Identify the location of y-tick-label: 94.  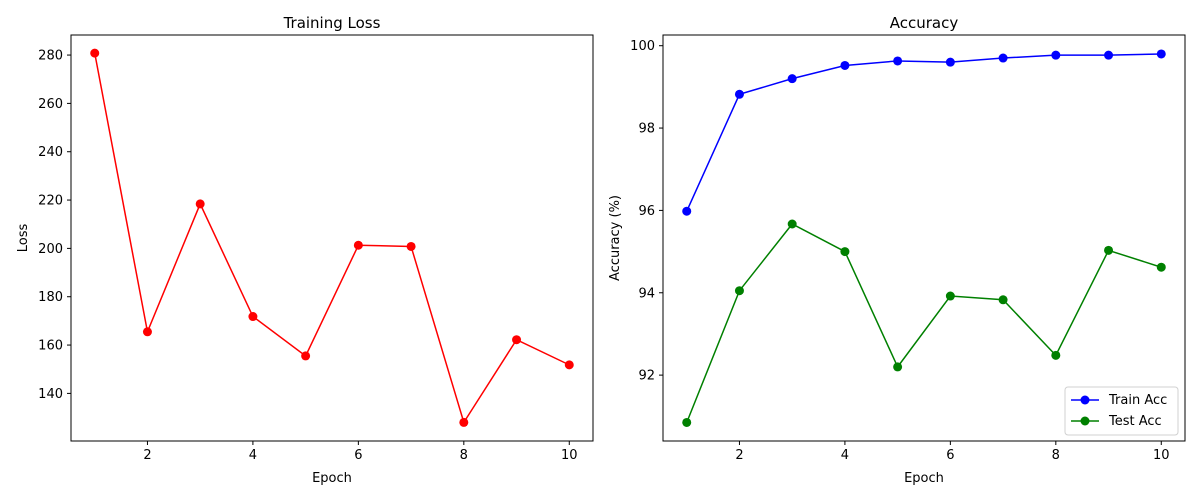
(646, 293).